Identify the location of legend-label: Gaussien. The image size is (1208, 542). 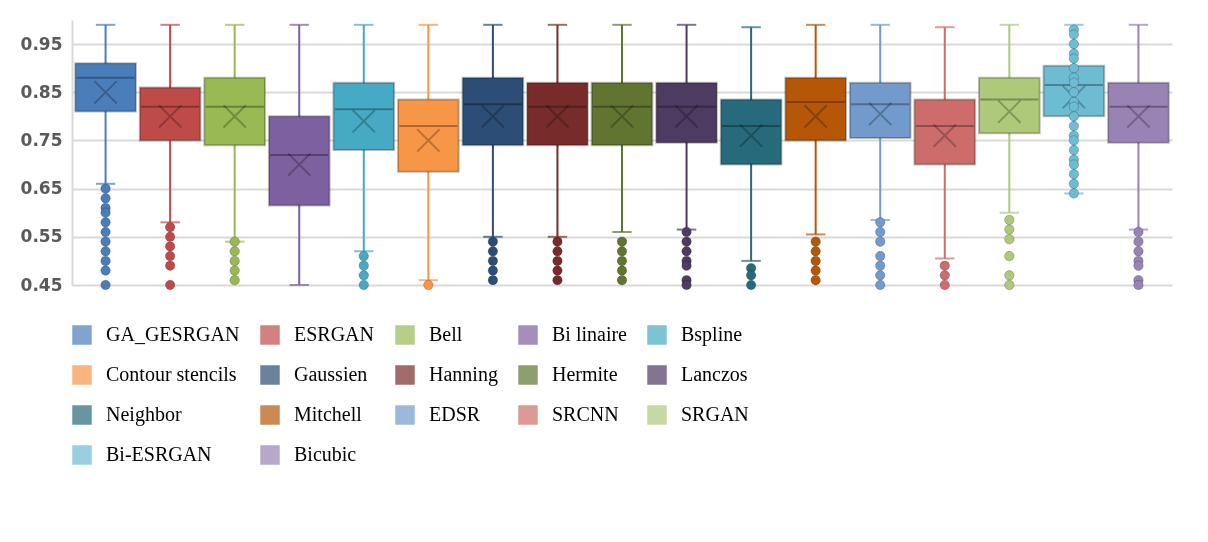
(331, 374).